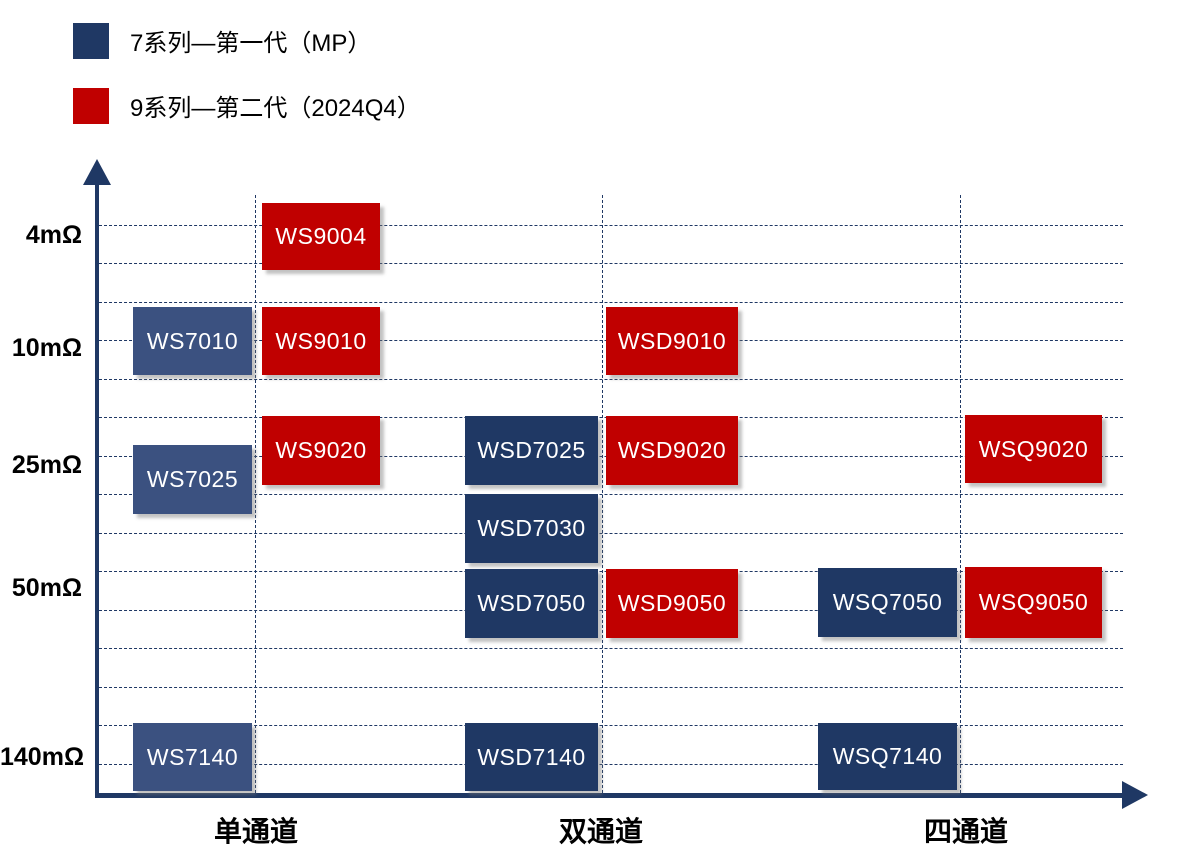 The height and width of the screenshot is (864, 1179). Describe the element at coordinates (192, 757) in the screenshot. I see `product-box-WS7140: WS7140` at that location.